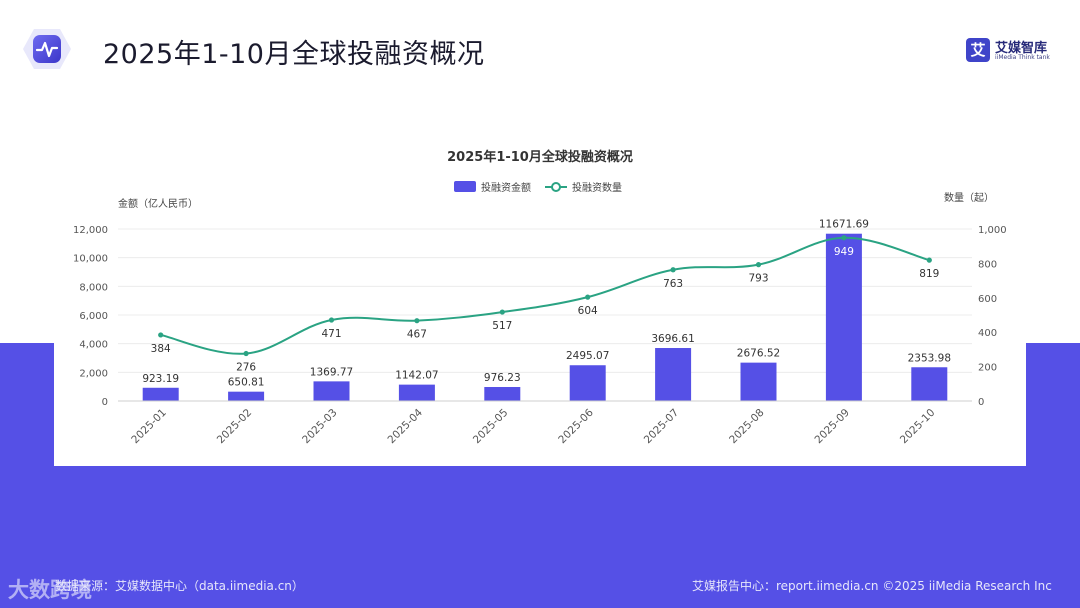 The height and width of the screenshot is (608, 1080). Describe the element at coordinates (556, 187) in the screenshot. I see `legend-line-marker` at that location.